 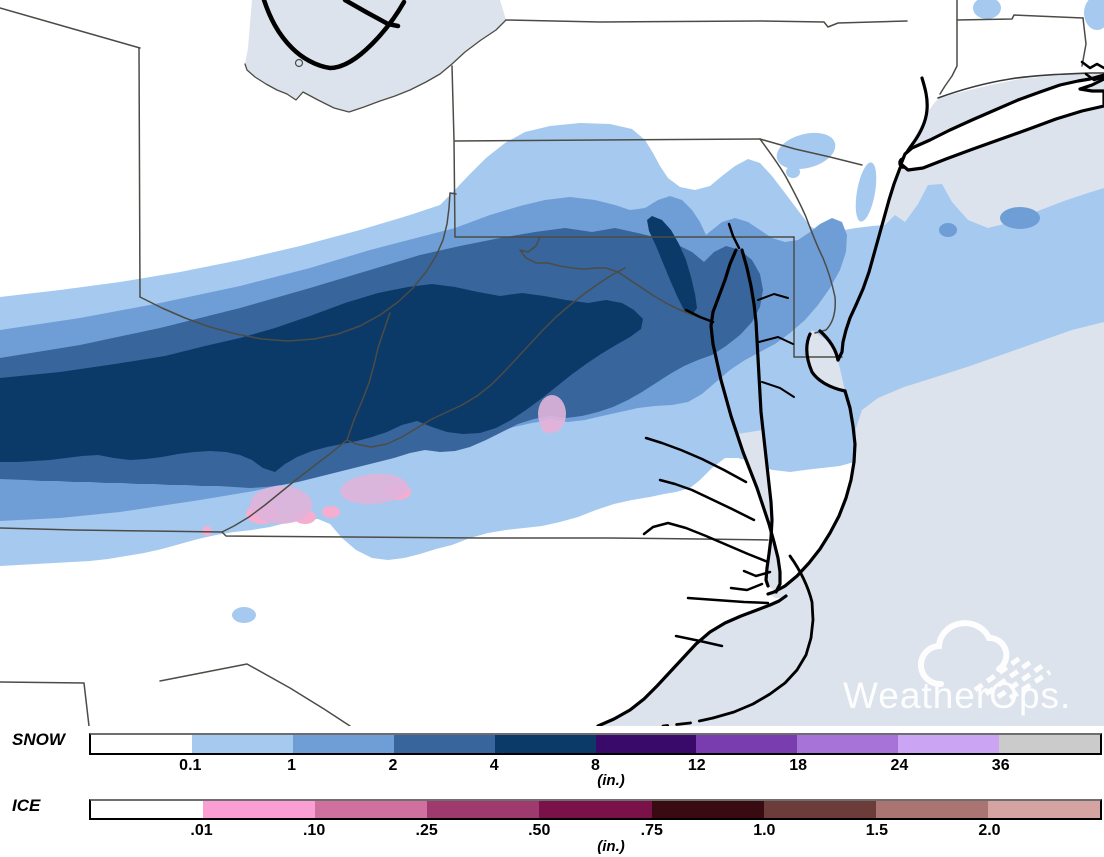 I want to click on snow-scale-ticks: 0.1 1 2 4 8 12 18 24 36, so click(x=595, y=767).